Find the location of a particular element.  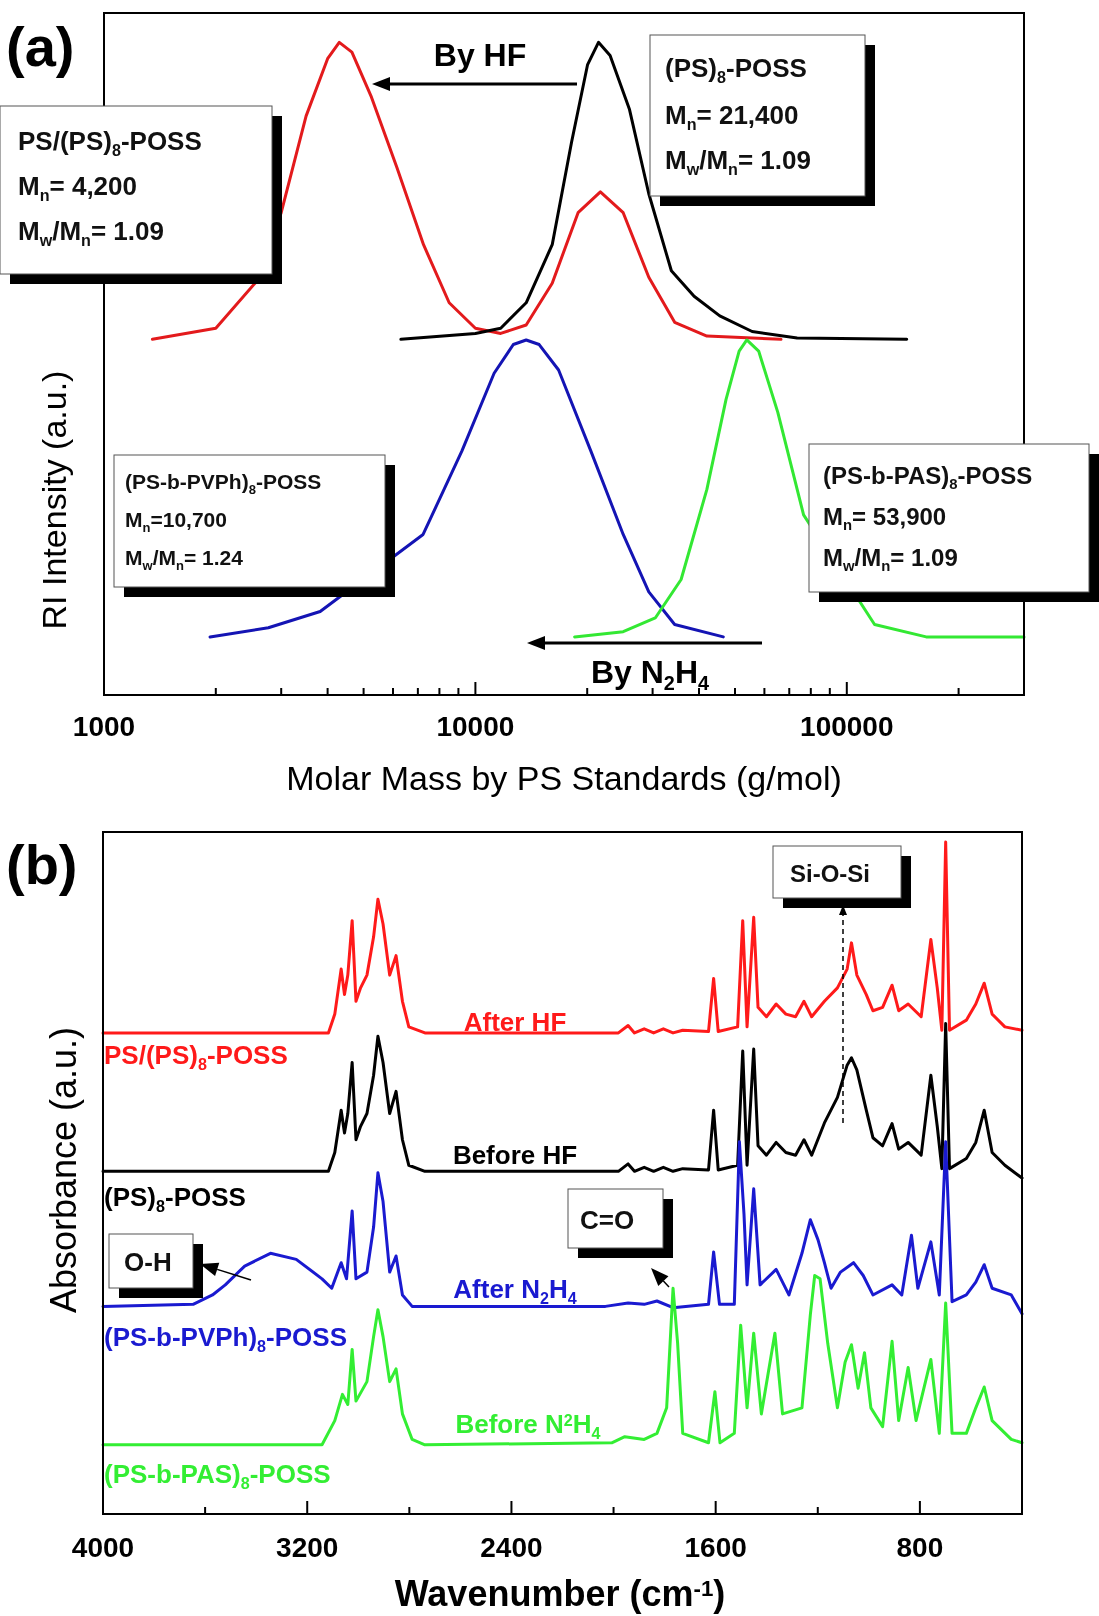

x-tick-label: 100000 is located at coordinates (847, 726).